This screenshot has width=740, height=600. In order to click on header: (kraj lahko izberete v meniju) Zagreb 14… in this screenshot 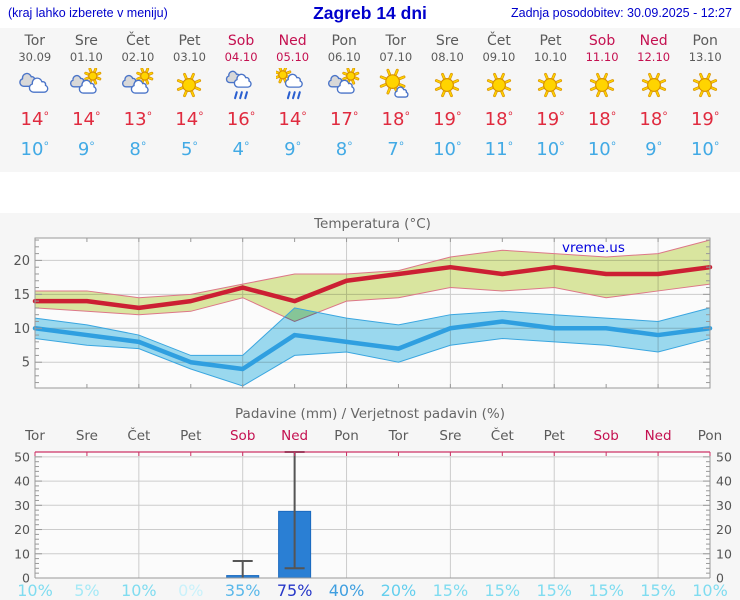, I will do `click(370, 14)`.